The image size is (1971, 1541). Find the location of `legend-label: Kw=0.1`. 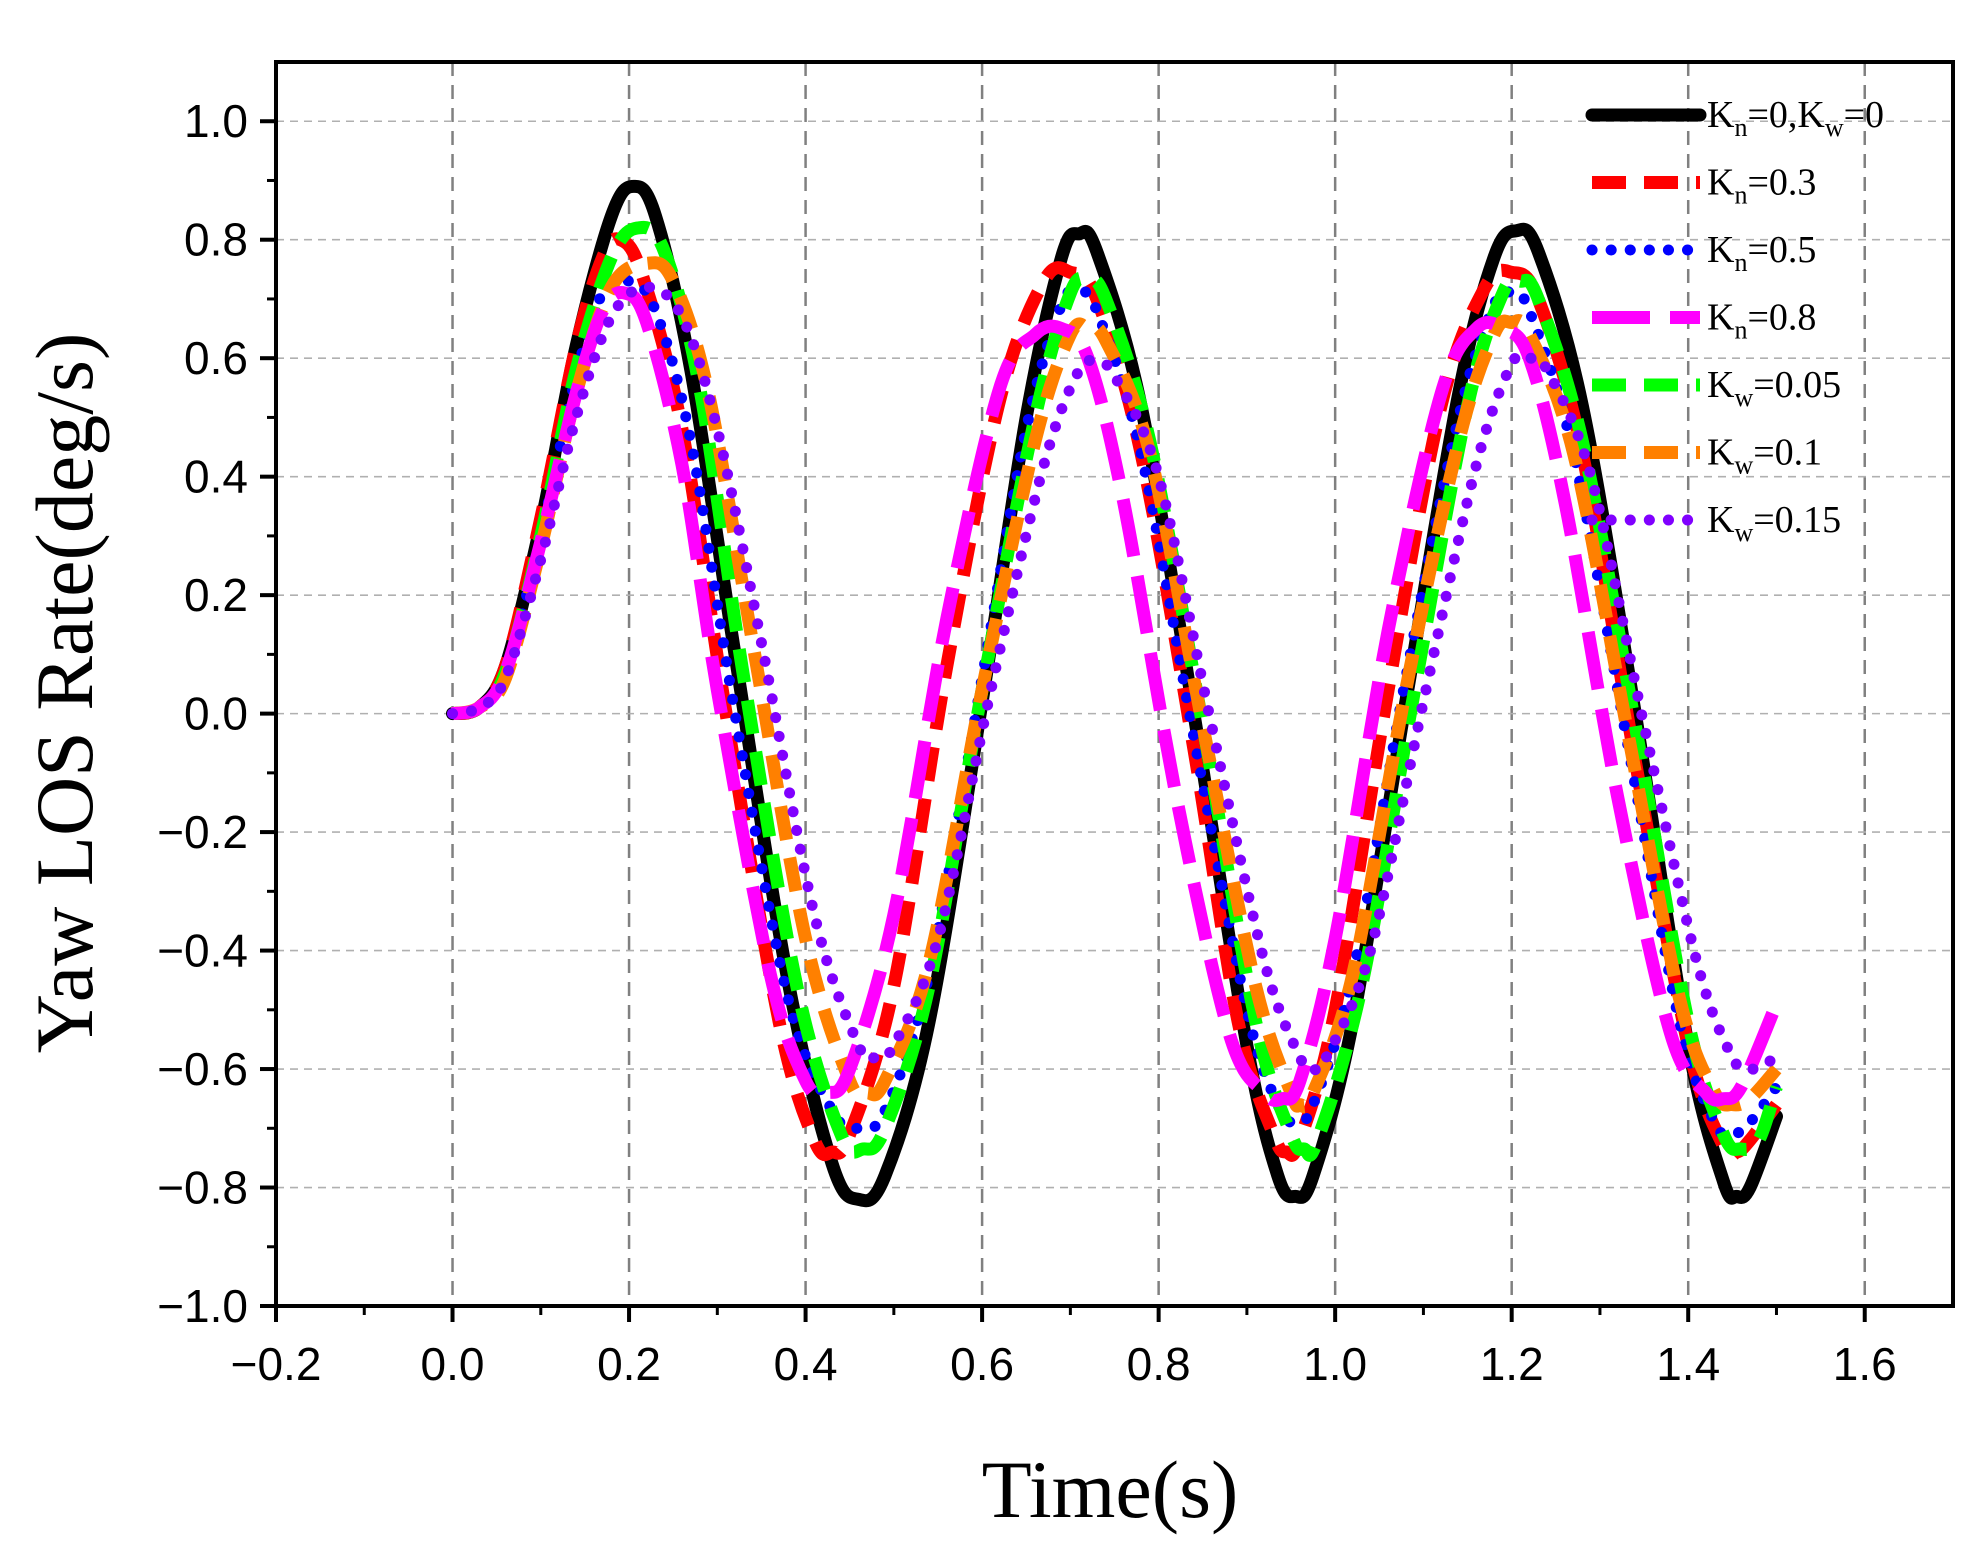

legend-label: Kw=0.1 is located at coordinates (1764, 456).